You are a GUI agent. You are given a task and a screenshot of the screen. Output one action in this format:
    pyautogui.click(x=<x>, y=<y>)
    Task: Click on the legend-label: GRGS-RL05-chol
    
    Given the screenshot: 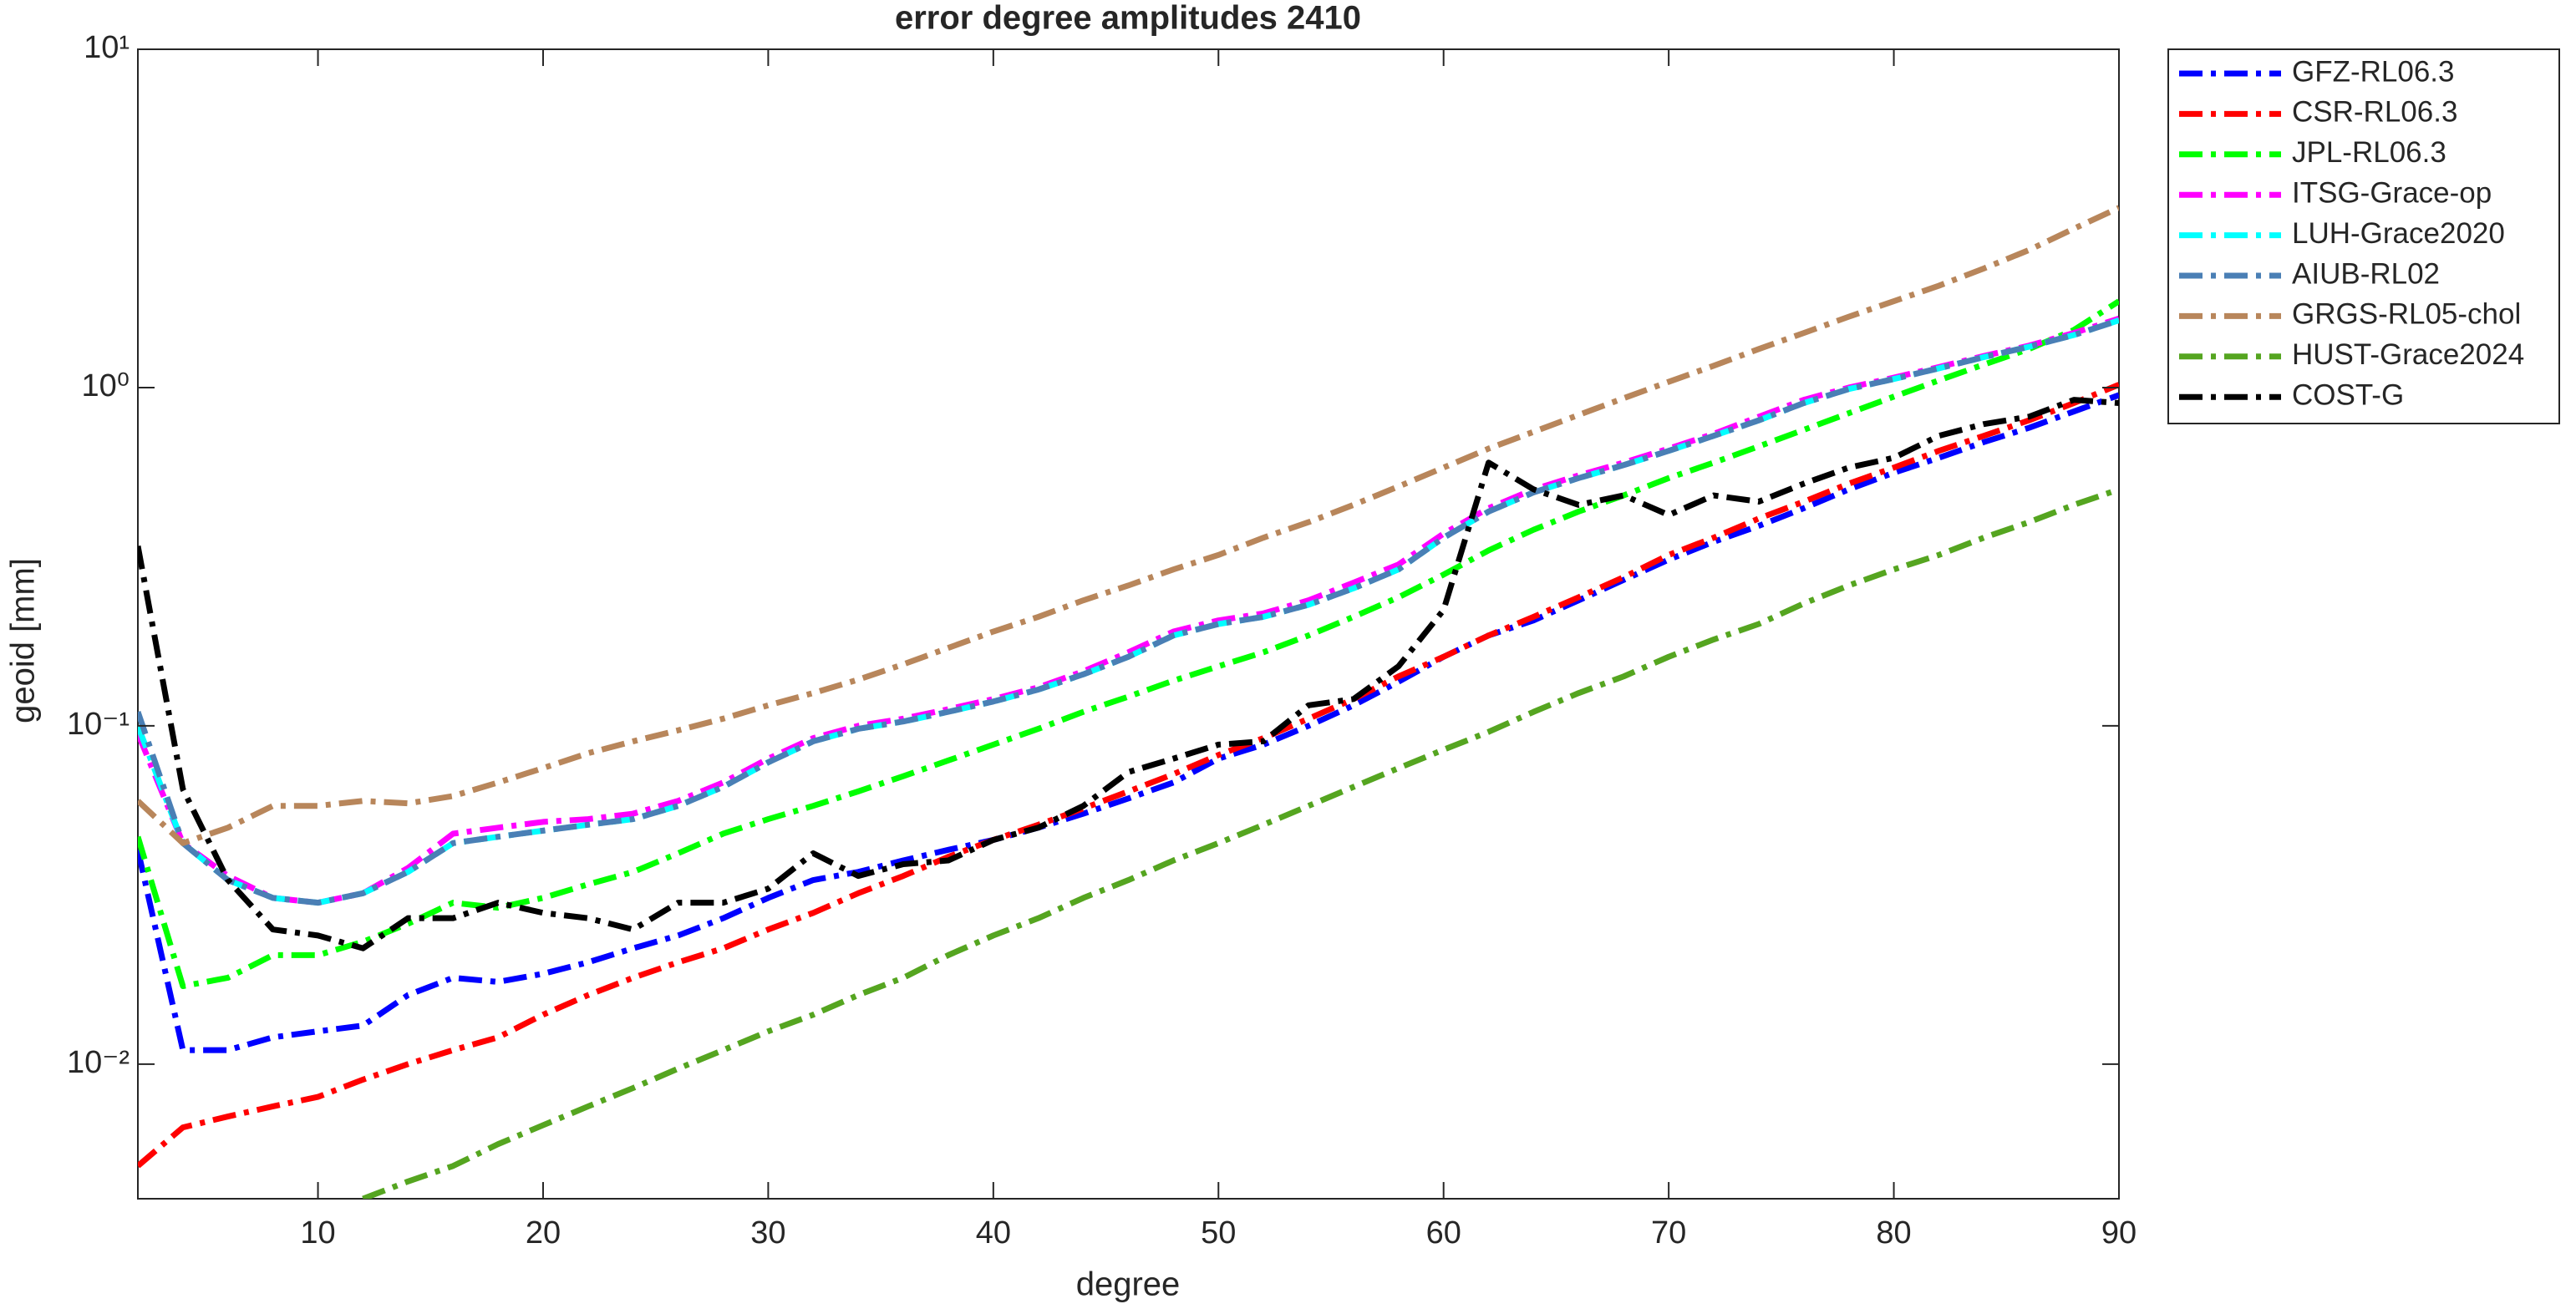 What is the action you would take?
    pyautogui.click(x=2406, y=314)
    